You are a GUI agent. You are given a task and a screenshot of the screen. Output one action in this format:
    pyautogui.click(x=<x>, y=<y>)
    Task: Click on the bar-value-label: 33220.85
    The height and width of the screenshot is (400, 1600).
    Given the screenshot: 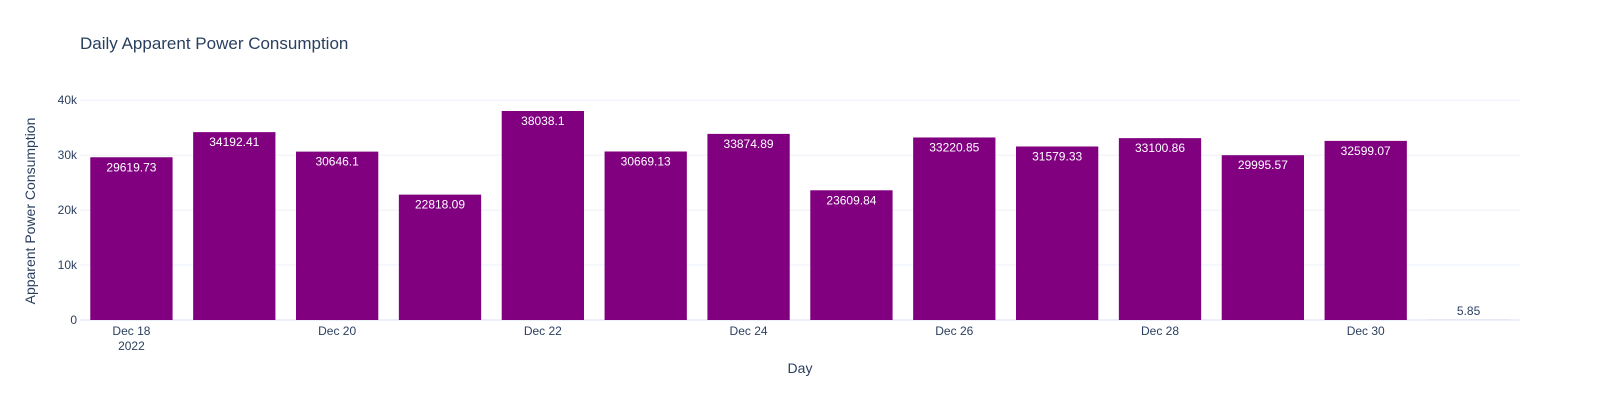 What is the action you would take?
    pyautogui.click(x=954, y=147)
    